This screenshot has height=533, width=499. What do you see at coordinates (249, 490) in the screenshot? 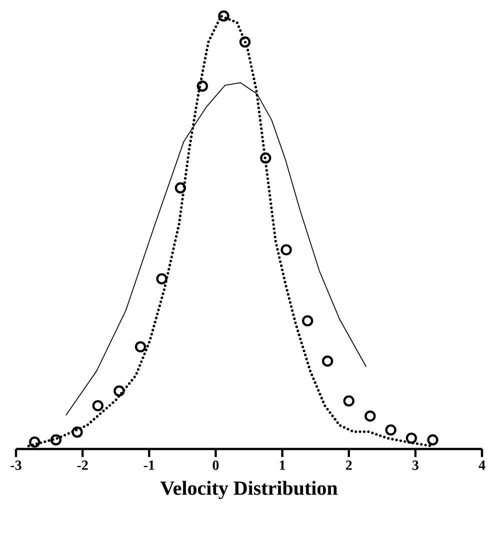
I see `x-axis-title: Velocity Distribution` at bounding box center [249, 490].